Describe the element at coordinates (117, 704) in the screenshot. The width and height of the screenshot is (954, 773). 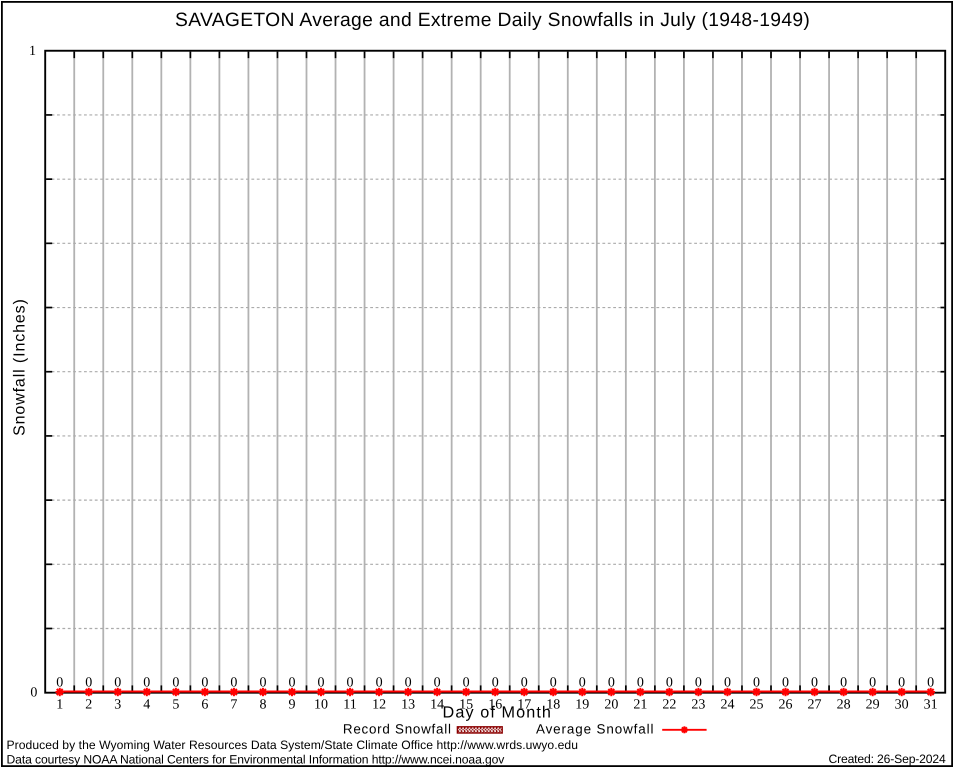
I see `svg-text: 3` at that location.